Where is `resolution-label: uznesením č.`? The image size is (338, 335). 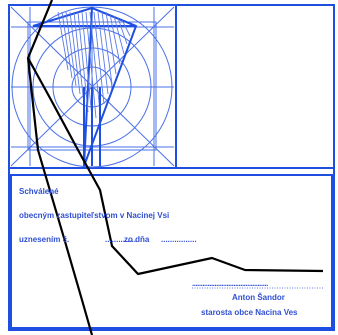
resolution-label: uznesením č. is located at coordinates (44, 239).